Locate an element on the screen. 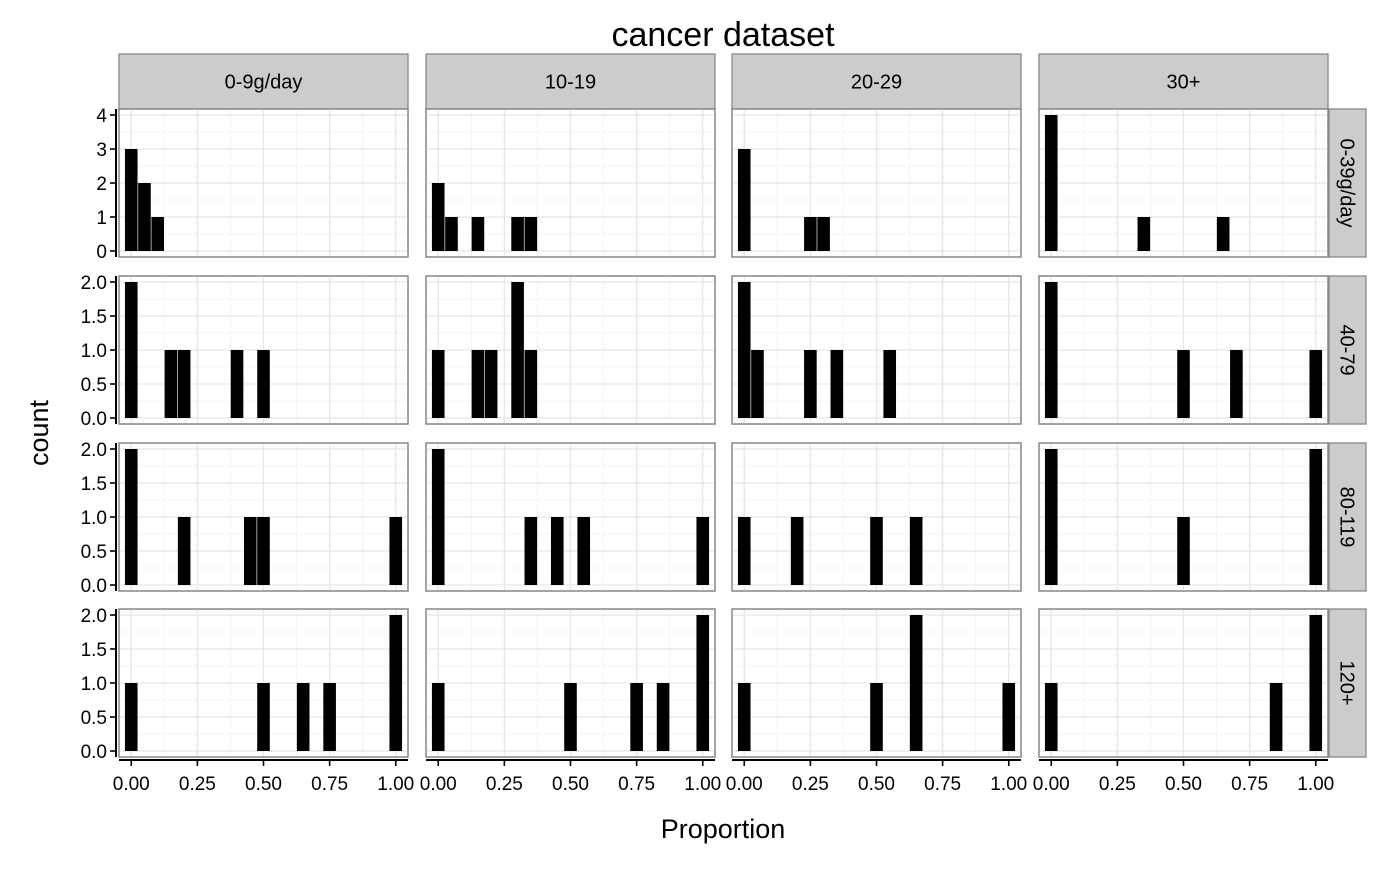 The height and width of the screenshot is (870, 1400). panel-120-0-9g-day is located at coordinates (263, 683).